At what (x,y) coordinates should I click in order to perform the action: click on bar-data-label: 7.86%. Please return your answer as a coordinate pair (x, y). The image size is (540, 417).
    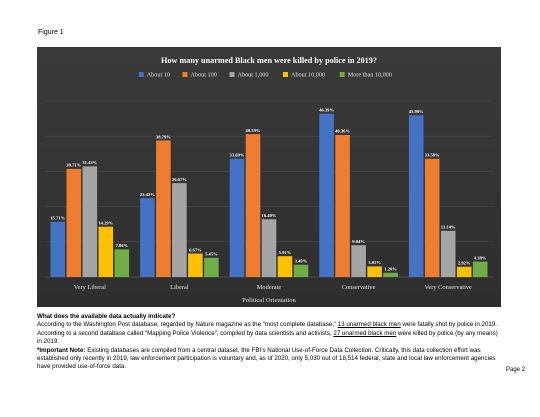
    Looking at the image, I should click on (121, 245).